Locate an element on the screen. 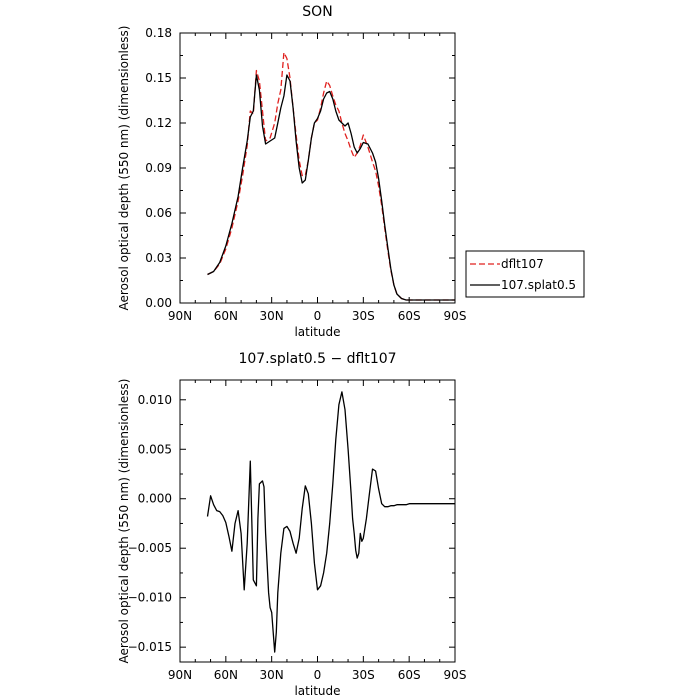 This screenshot has width=700, height=700. y-tick-label: 0.15 is located at coordinates (158, 78).